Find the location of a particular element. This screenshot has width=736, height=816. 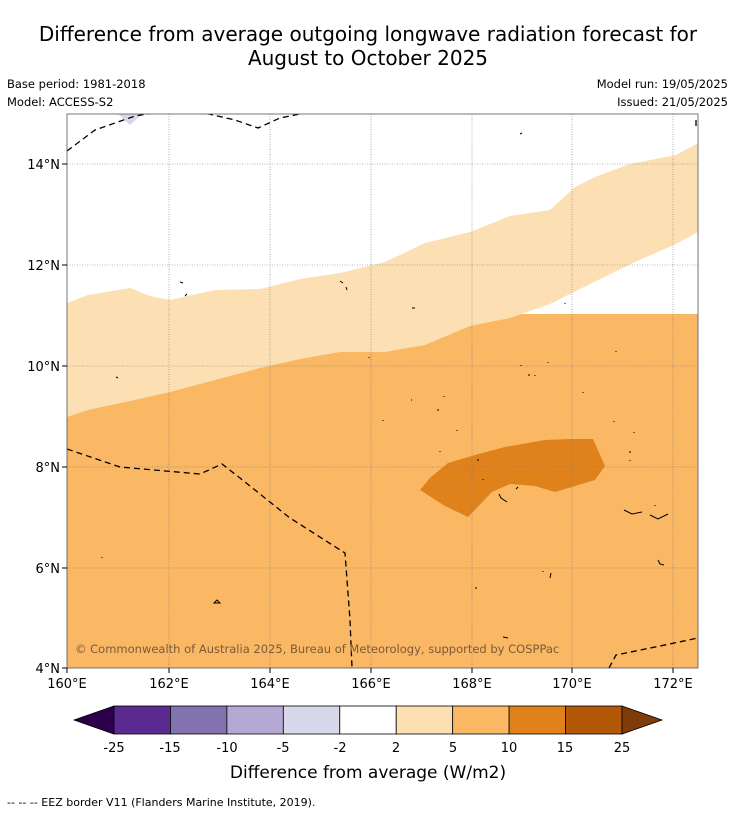

lat-label: 14°N is located at coordinates (43, 165).